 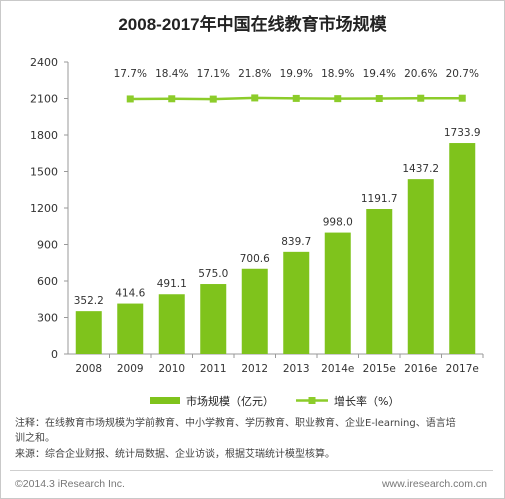 I want to click on x-tick-label: 2011, so click(x=213, y=369).